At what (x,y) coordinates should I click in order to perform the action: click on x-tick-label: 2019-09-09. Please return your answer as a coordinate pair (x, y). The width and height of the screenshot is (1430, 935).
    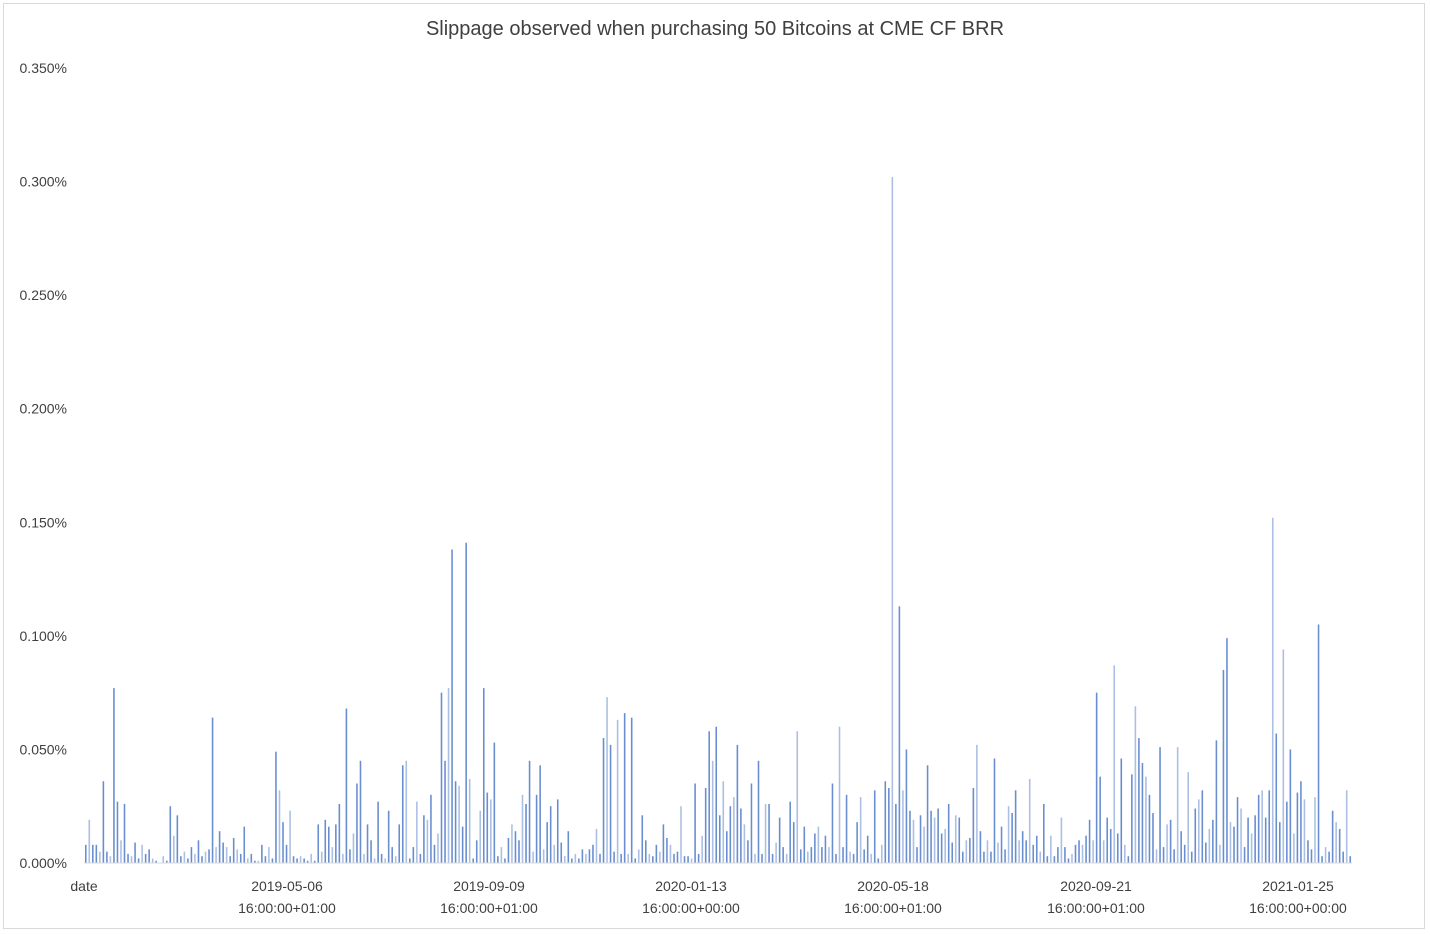
    Looking at the image, I should click on (489, 886).